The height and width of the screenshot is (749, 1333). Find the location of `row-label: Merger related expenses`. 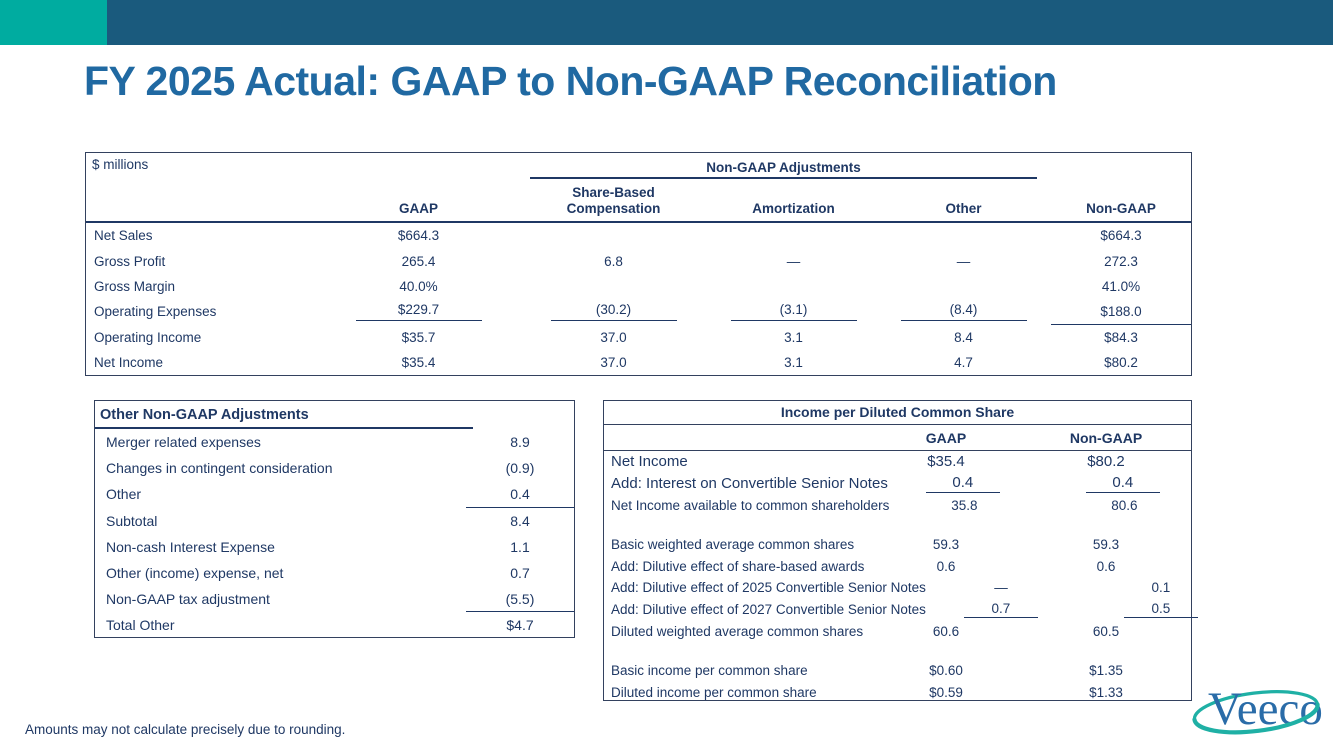

row-label: Merger related expenses is located at coordinates (183, 442).